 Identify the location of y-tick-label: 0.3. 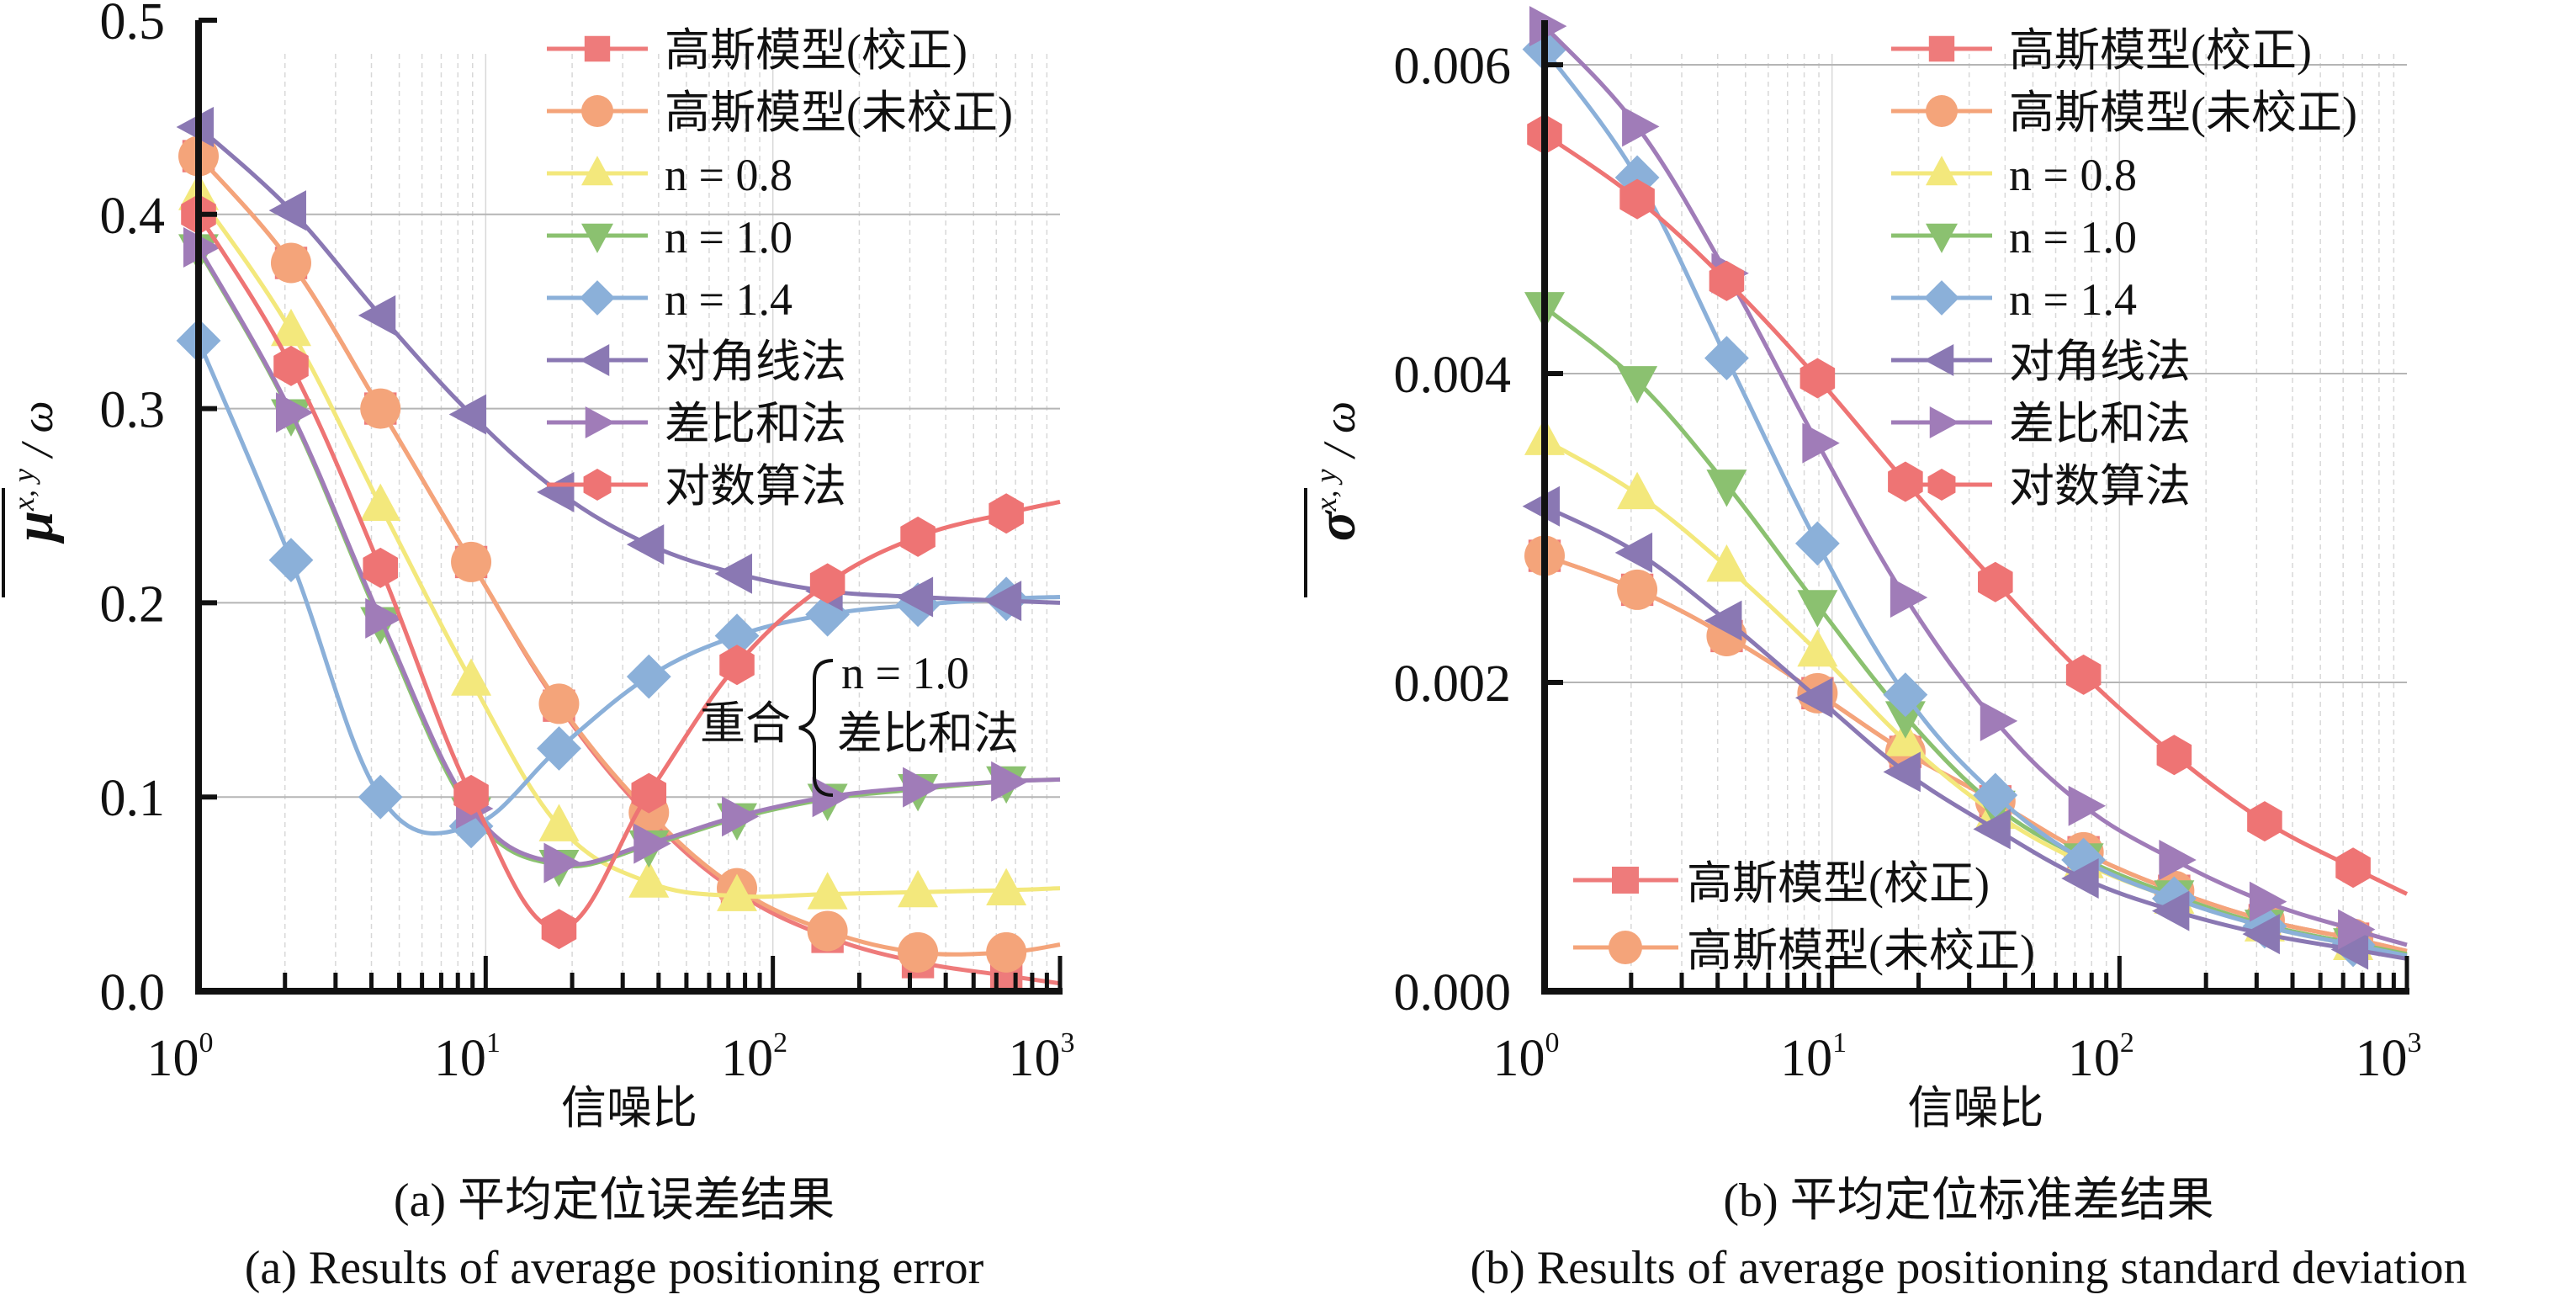
(133, 410).